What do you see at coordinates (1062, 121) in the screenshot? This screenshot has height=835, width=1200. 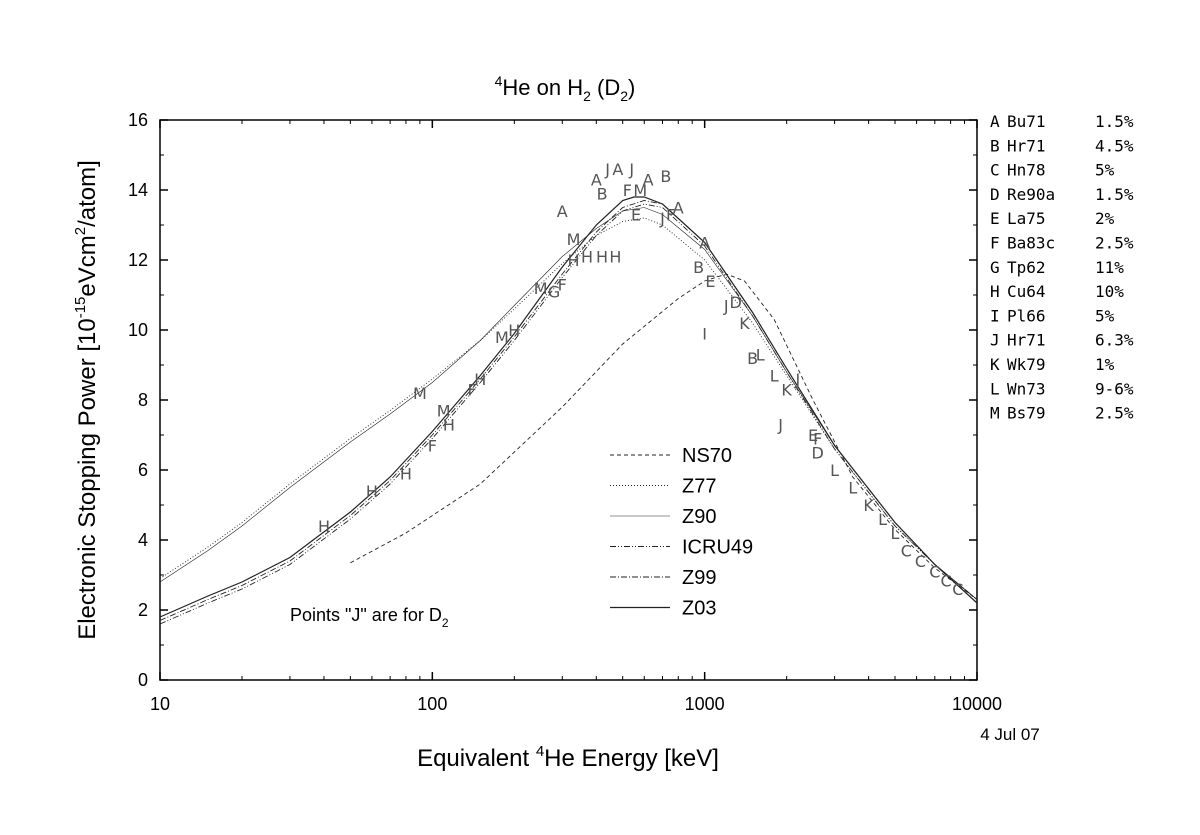 I see `reference-entry: A Bu71 1.5%` at bounding box center [1062, 121].